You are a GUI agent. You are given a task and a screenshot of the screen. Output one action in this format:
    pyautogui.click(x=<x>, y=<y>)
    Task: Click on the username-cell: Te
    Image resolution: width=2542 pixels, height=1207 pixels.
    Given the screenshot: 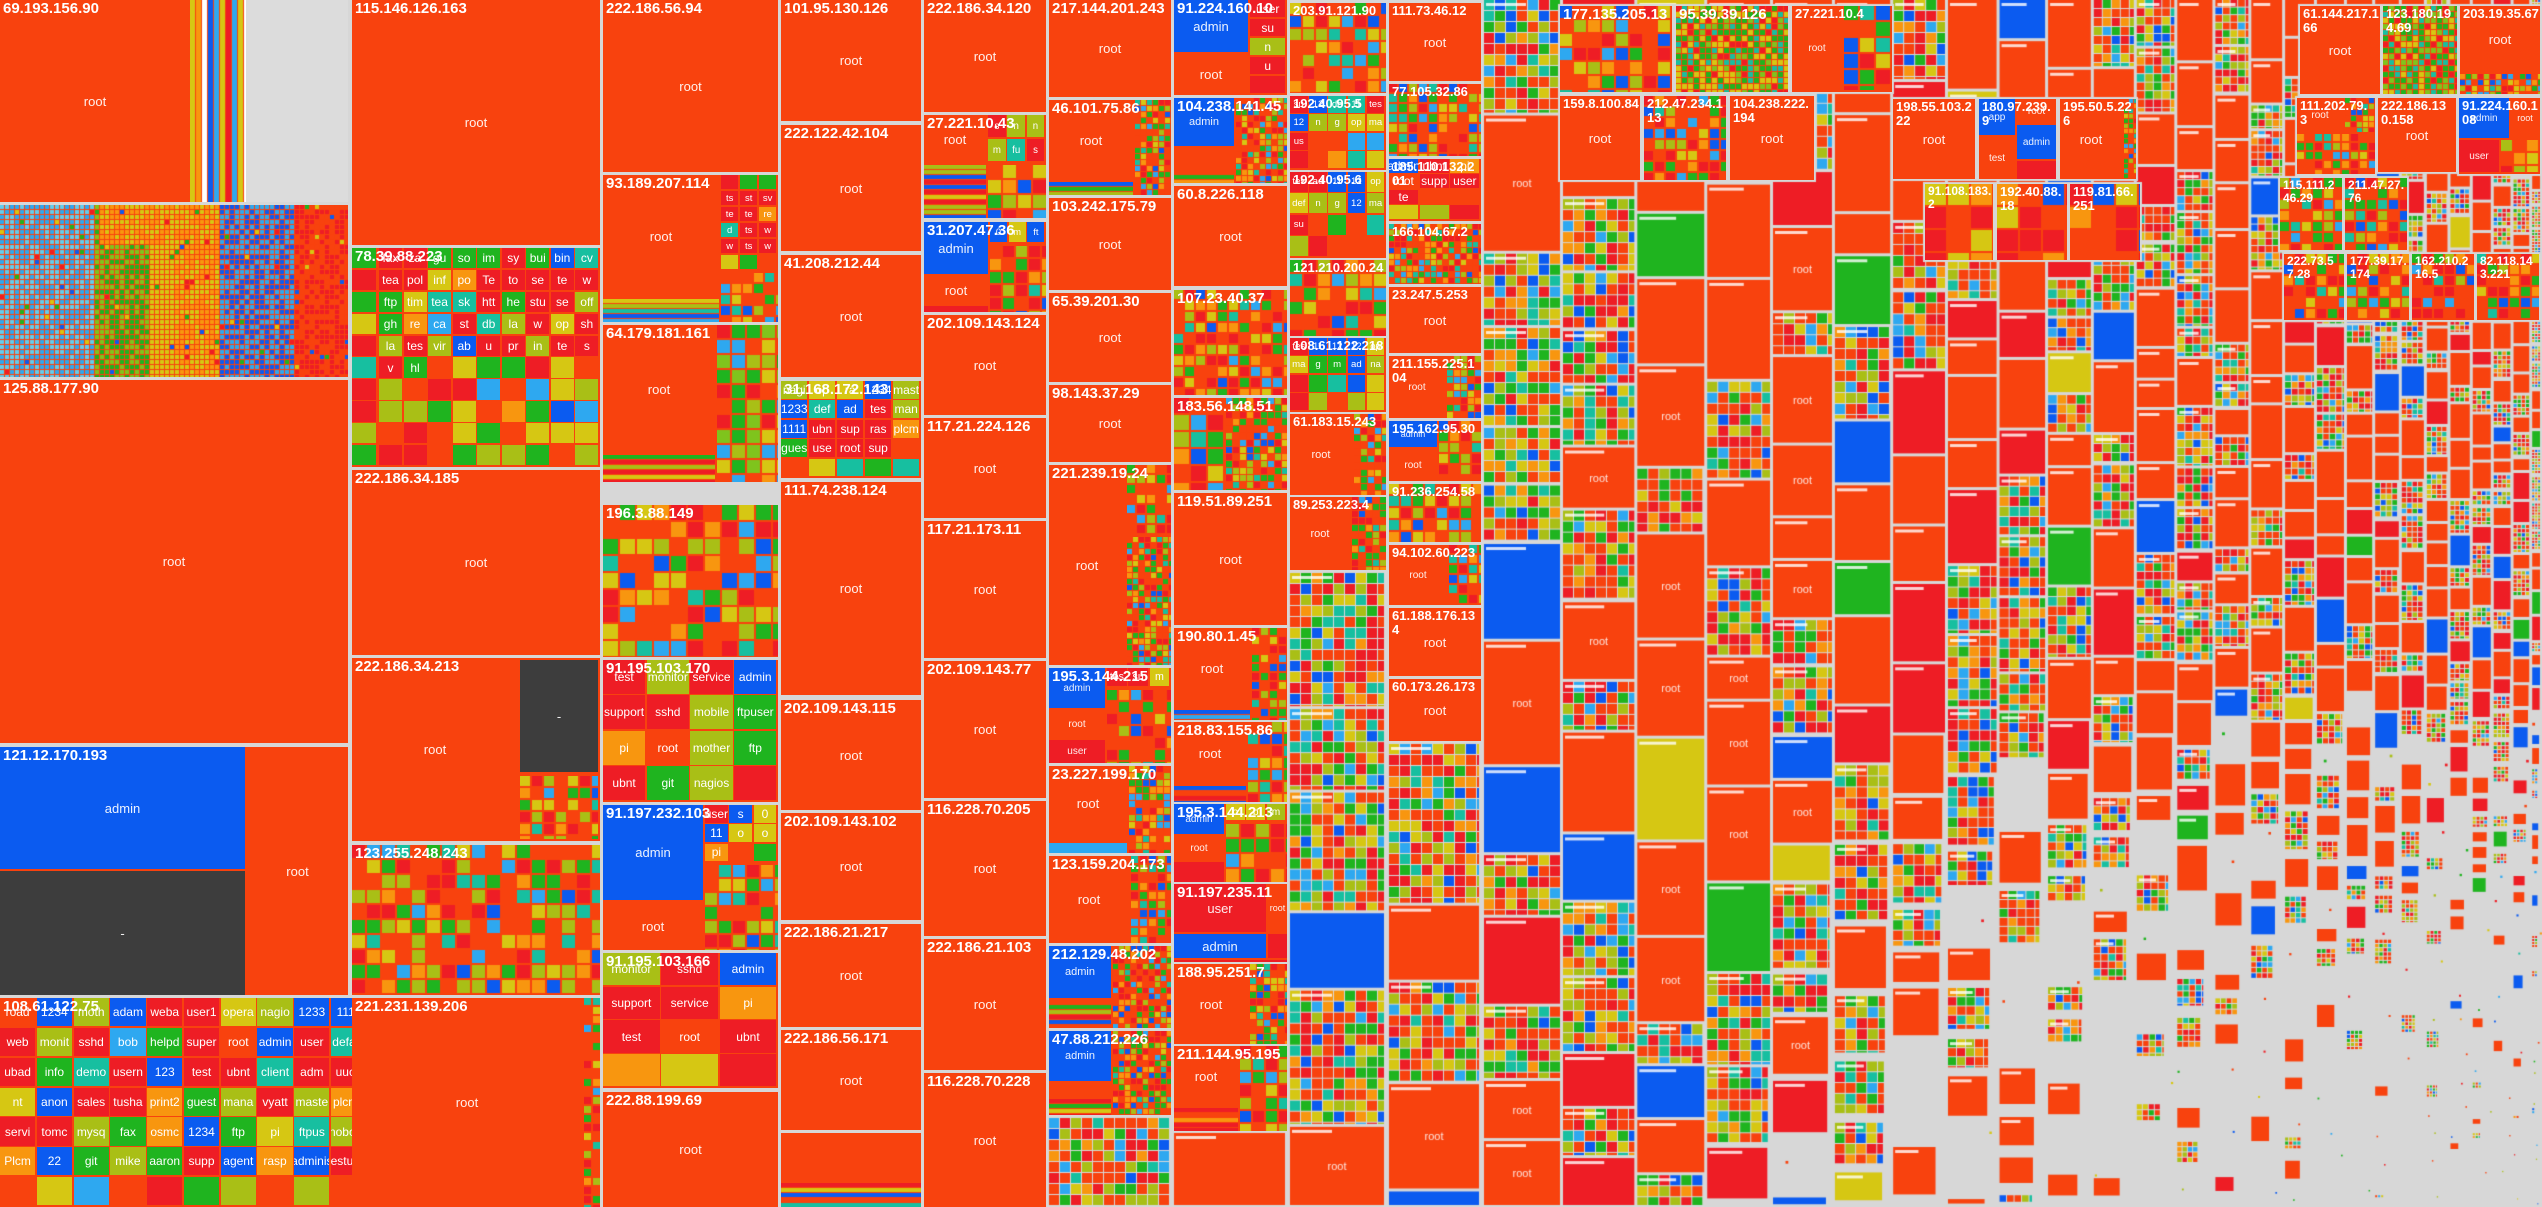 What is the action you would take?
    pyautogui.click(x=489, y=280)
    